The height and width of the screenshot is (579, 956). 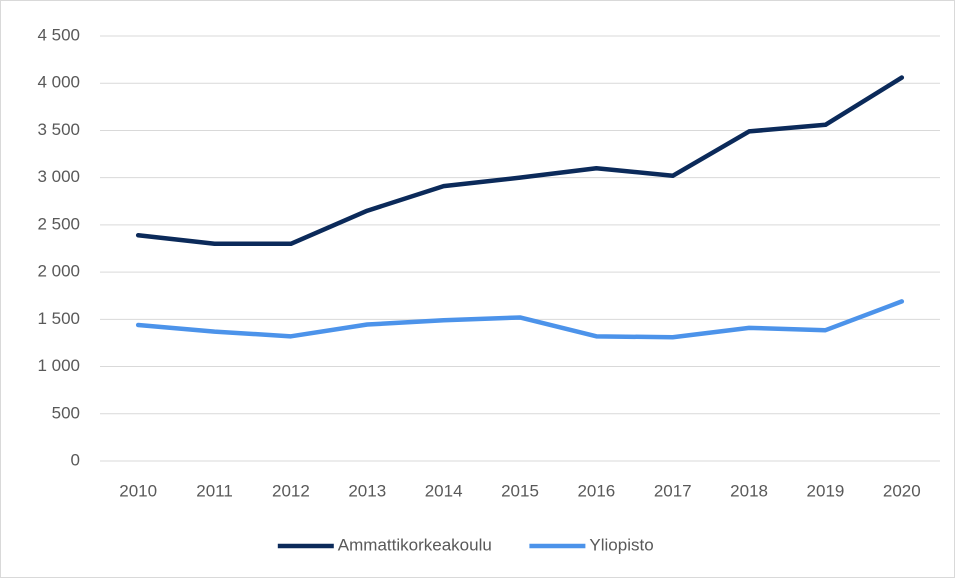 I want to click on y-tick-label: 3 000, so click(x=58, y=176).